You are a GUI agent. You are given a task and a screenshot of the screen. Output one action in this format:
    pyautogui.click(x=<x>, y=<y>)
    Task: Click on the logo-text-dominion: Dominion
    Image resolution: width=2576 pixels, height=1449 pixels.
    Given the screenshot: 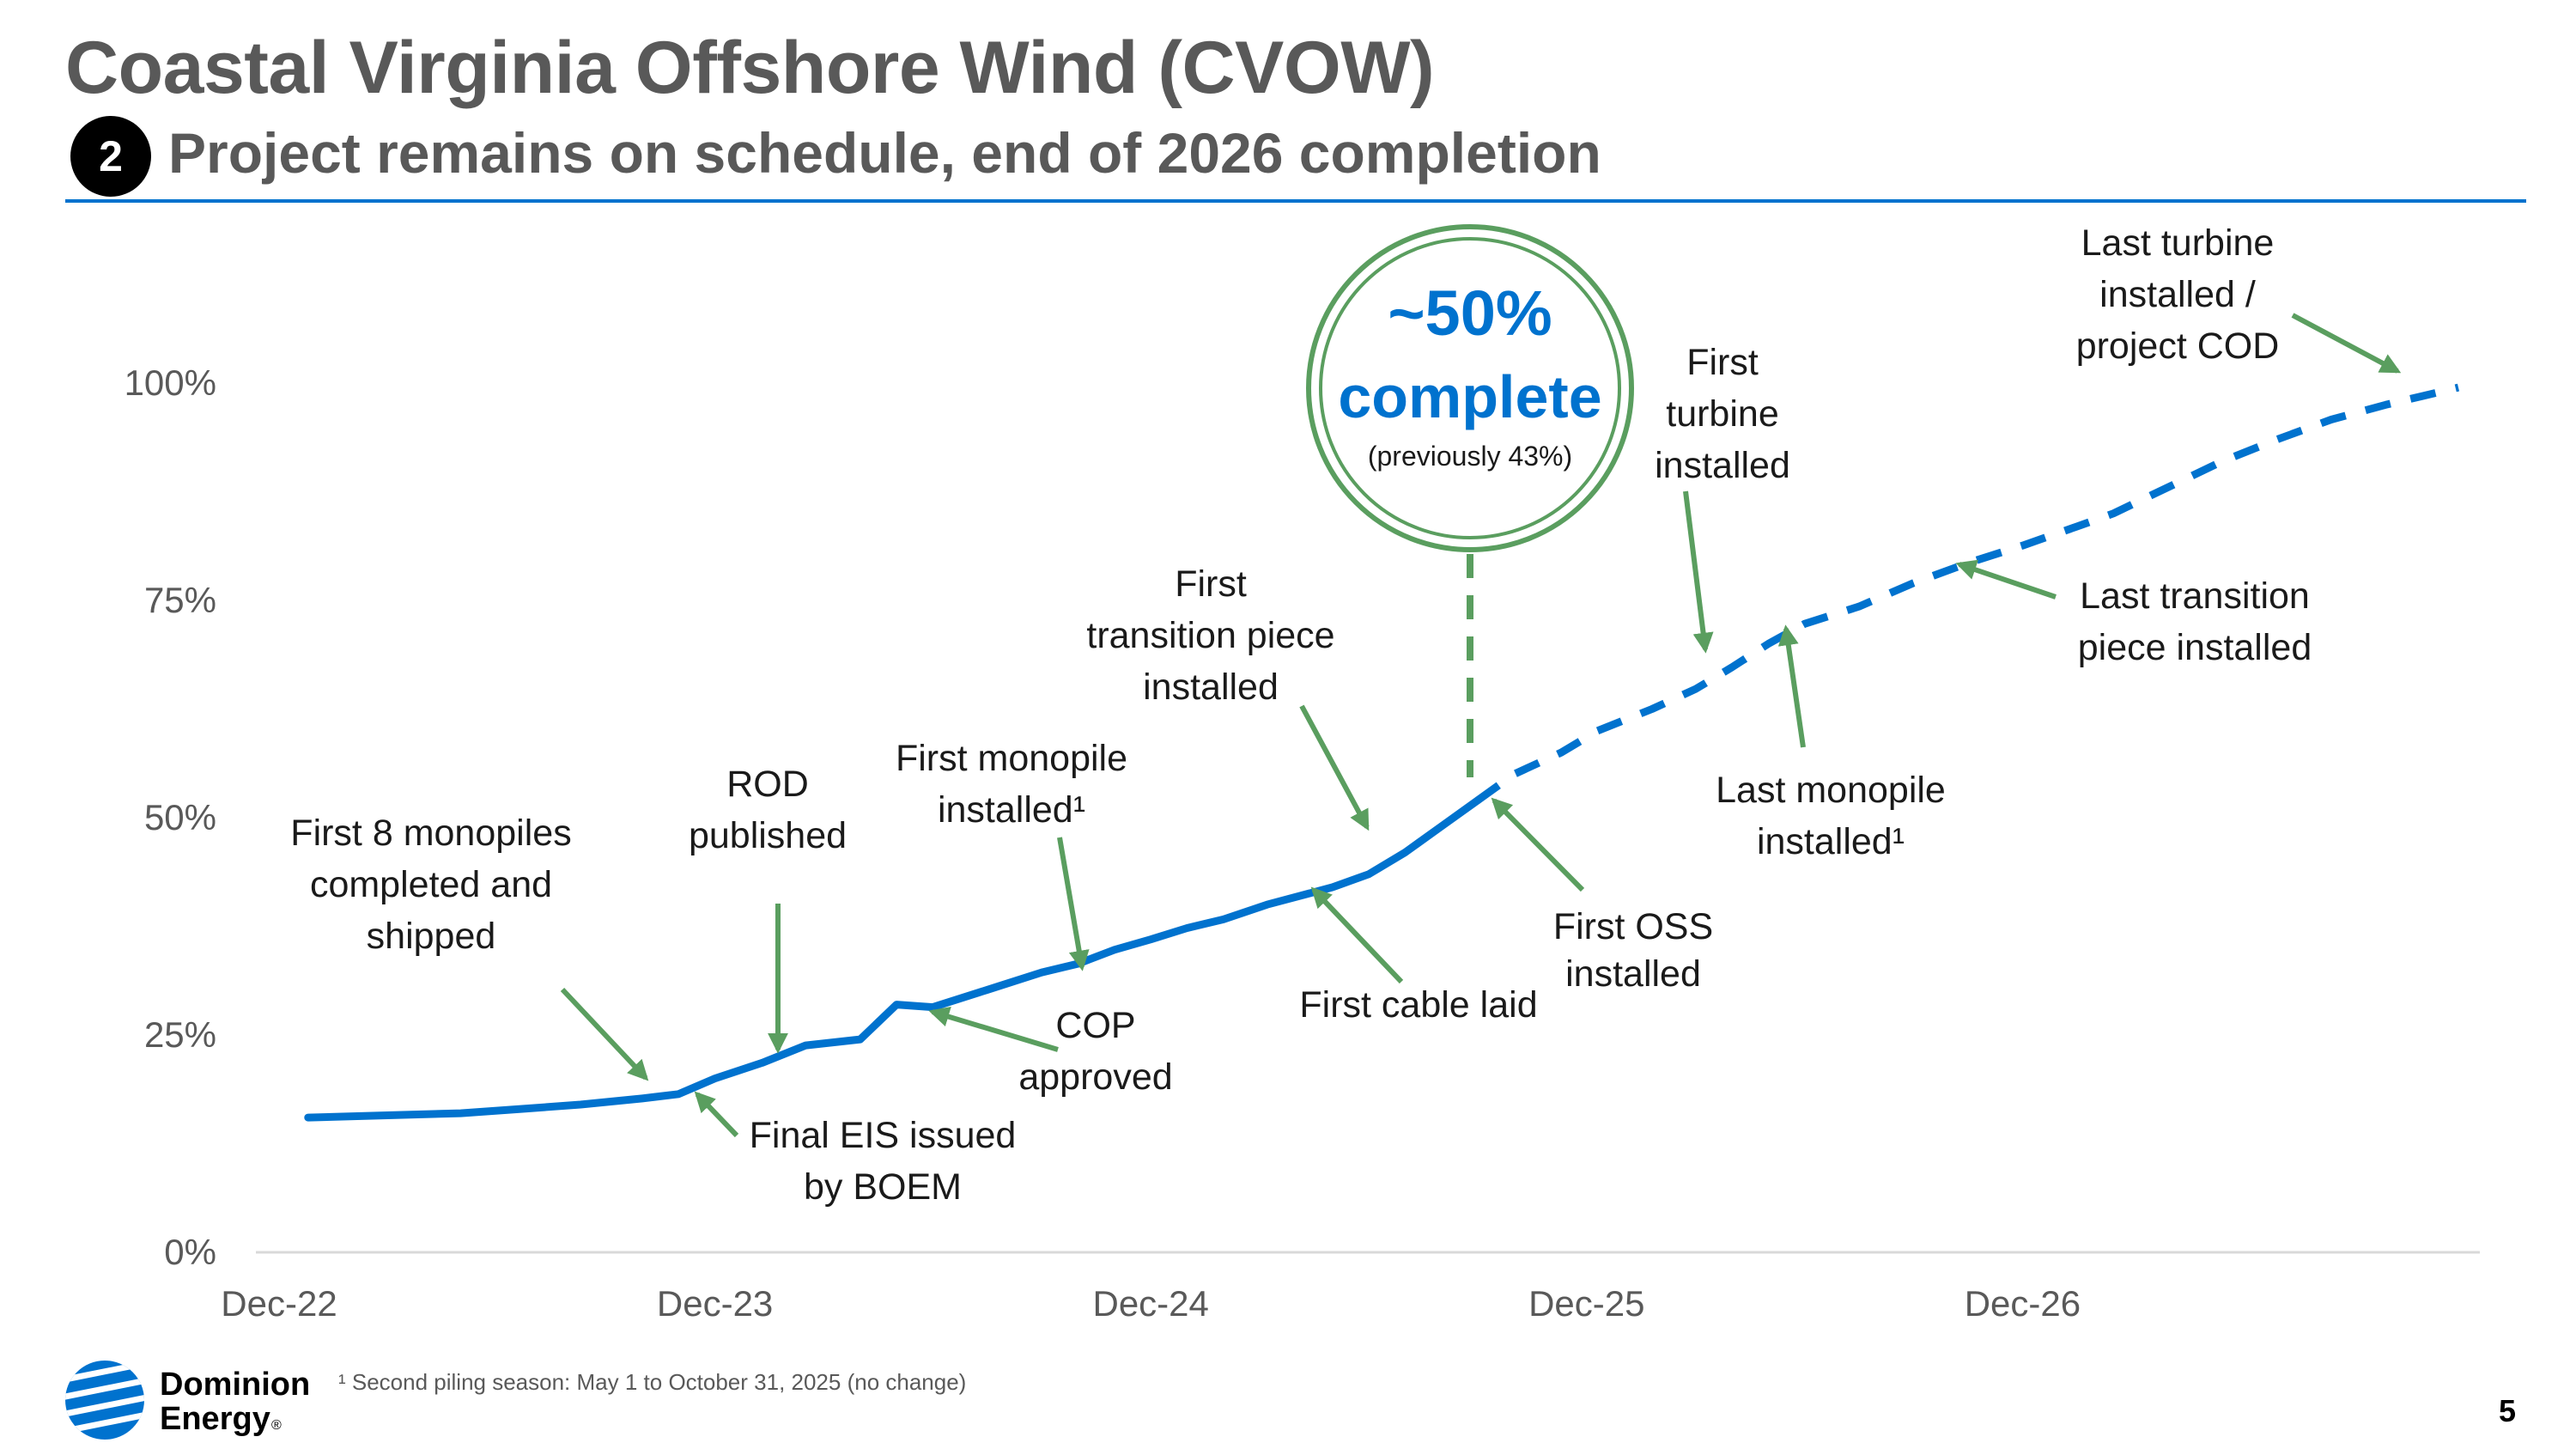 What is the action you would take?
    pyautogui.click(x=235, y=1385)
    